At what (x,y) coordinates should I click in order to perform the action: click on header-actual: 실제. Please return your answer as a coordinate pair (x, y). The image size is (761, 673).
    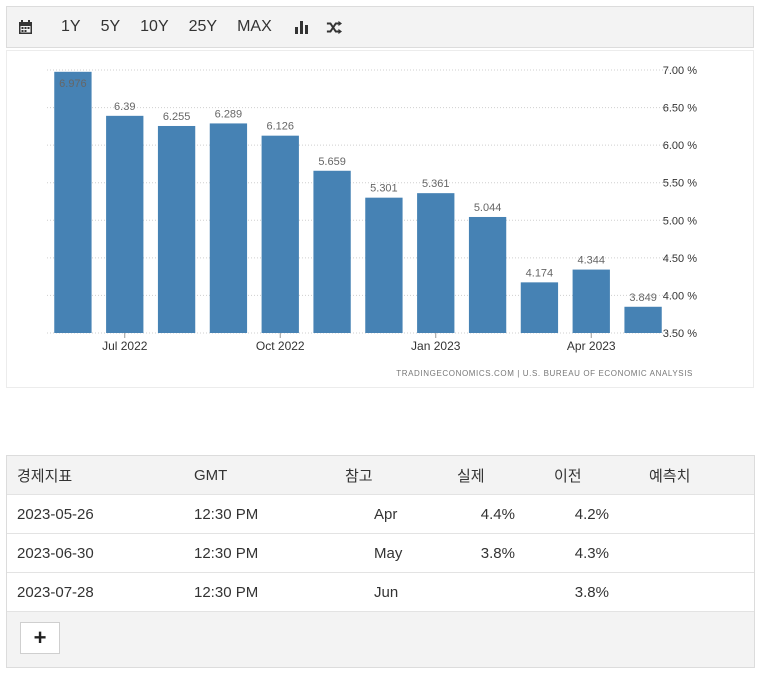
    Looking at the image, I should click on (471, 476).